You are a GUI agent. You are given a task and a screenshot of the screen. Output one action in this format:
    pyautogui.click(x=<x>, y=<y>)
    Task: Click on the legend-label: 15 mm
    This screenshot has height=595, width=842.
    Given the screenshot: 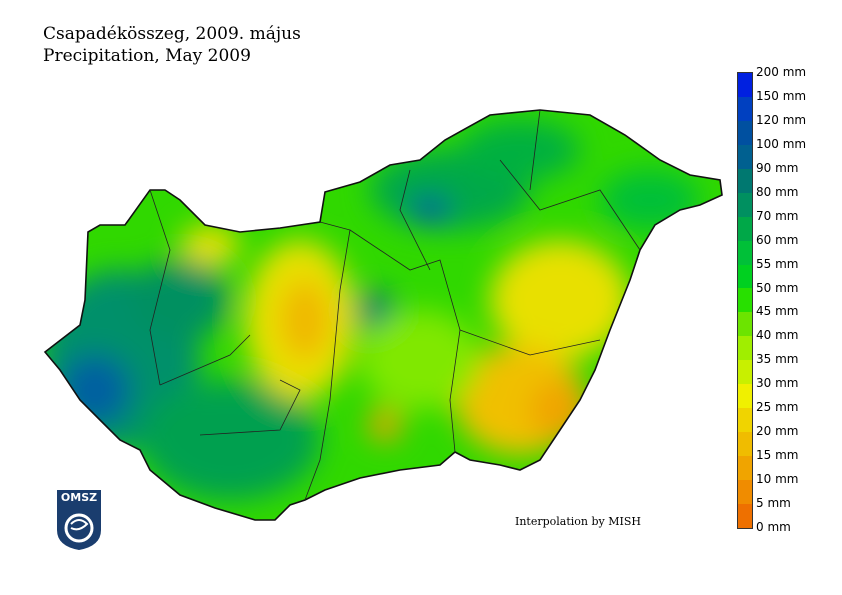 What is the action you would take?
    pyautogui.click(x=777, y=455)
    